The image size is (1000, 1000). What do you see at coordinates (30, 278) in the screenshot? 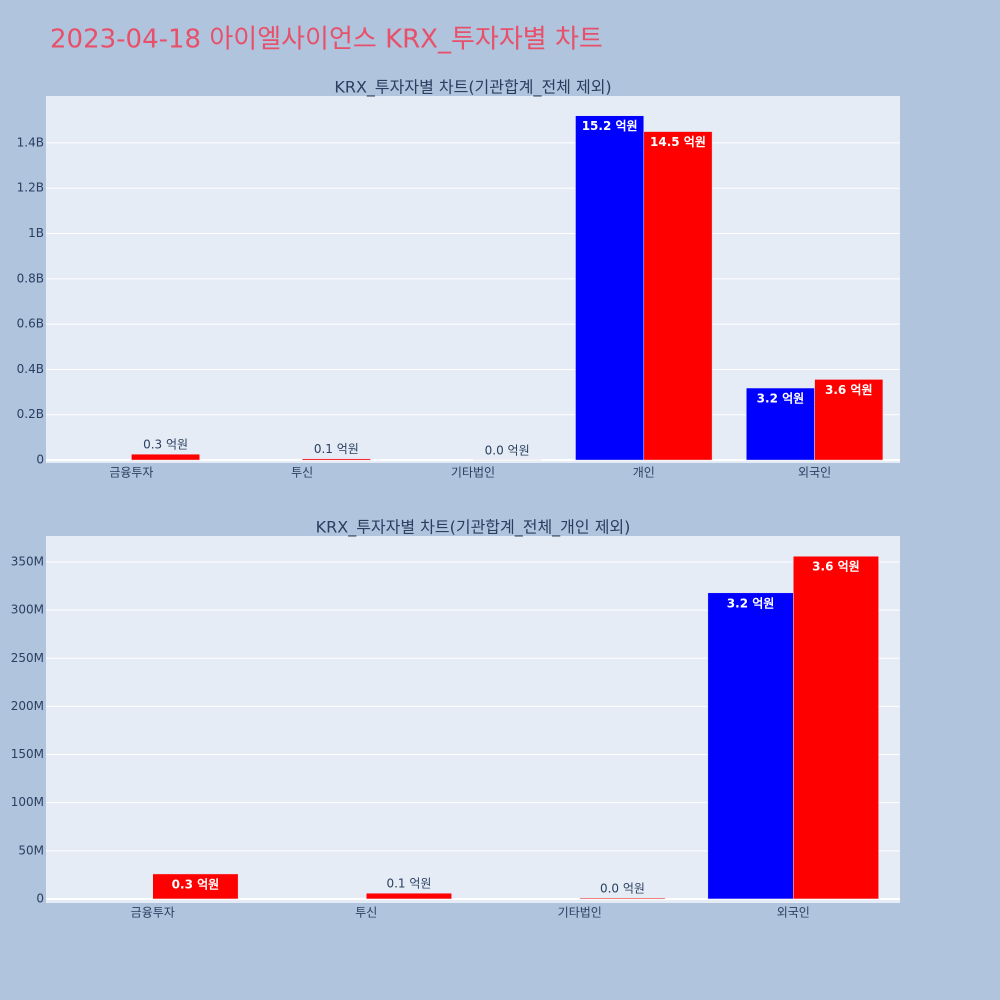
I see `y-tick-label: 0.8B` at bounding box center [30, 278].